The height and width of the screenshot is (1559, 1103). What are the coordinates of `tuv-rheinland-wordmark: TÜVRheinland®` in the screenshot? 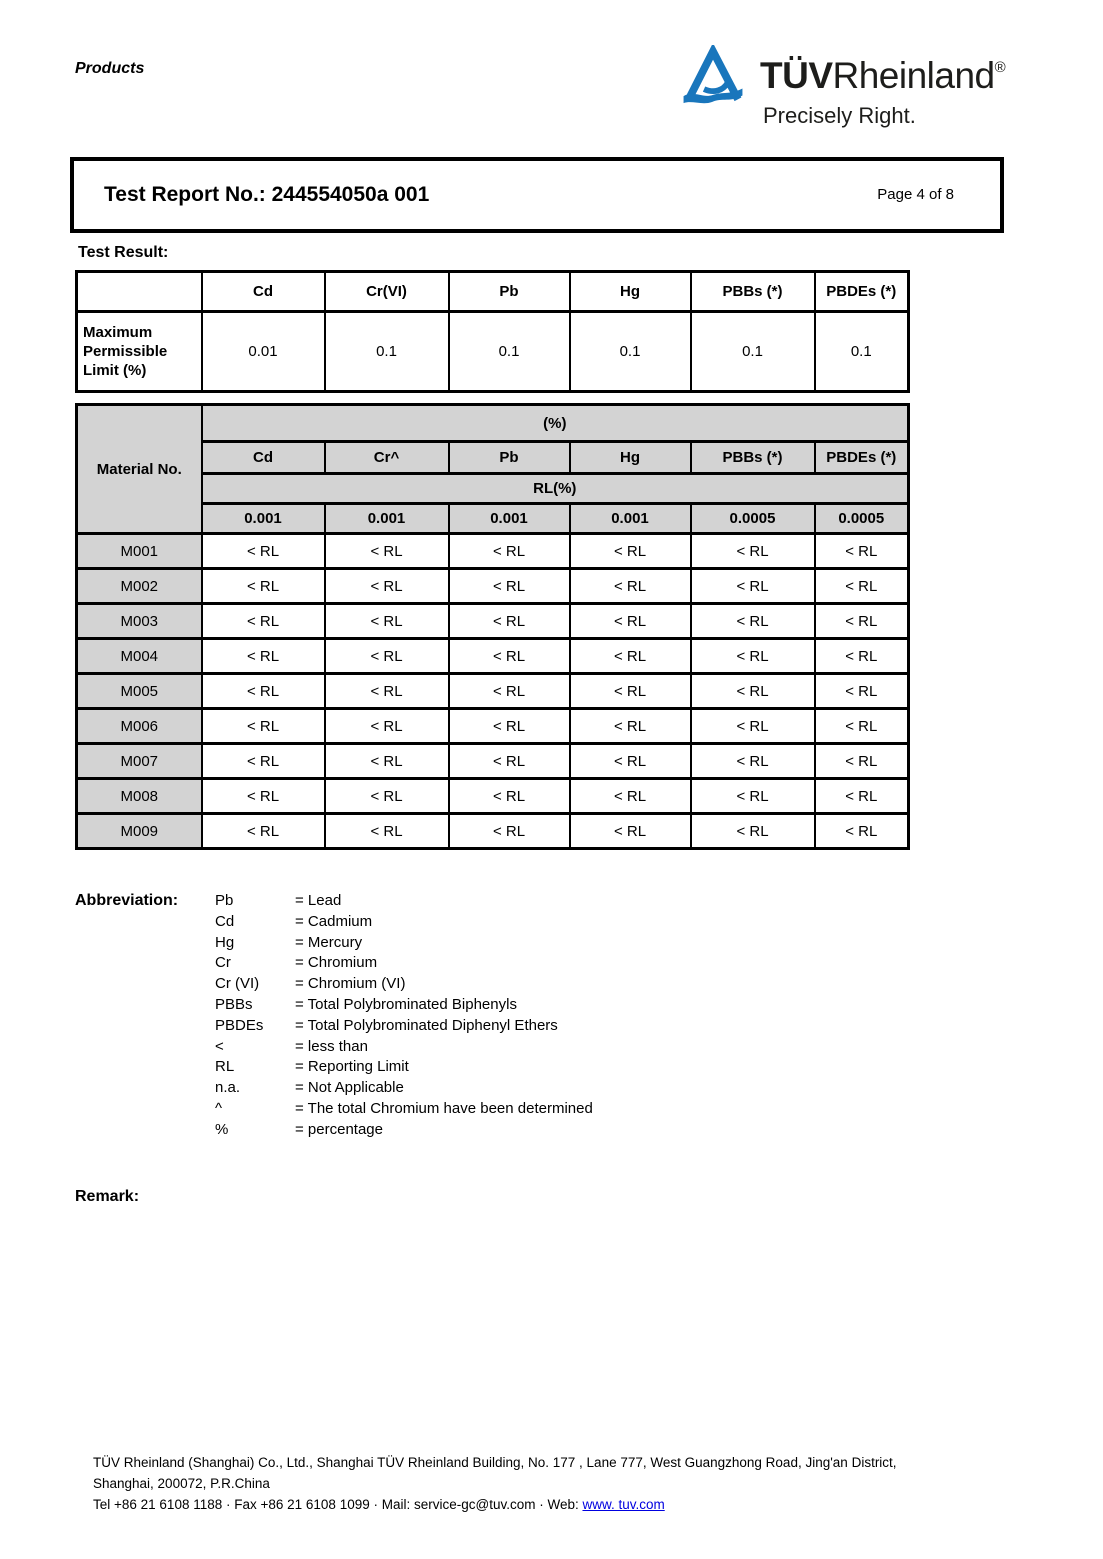 It's located at (883, 76).